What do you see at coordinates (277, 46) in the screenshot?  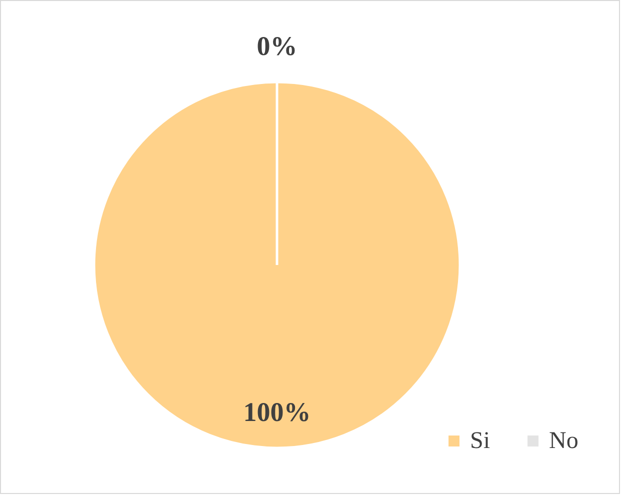 I see `text: 0%` at bounding box center [277, 46].